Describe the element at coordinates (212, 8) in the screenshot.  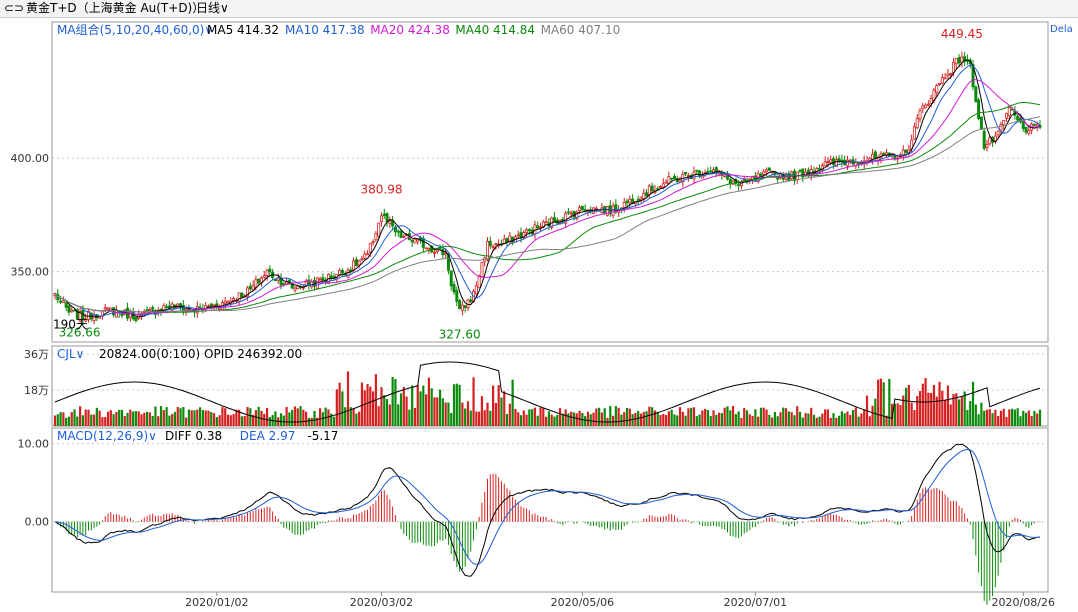
I see `period-selector: 日线∨` at that location.